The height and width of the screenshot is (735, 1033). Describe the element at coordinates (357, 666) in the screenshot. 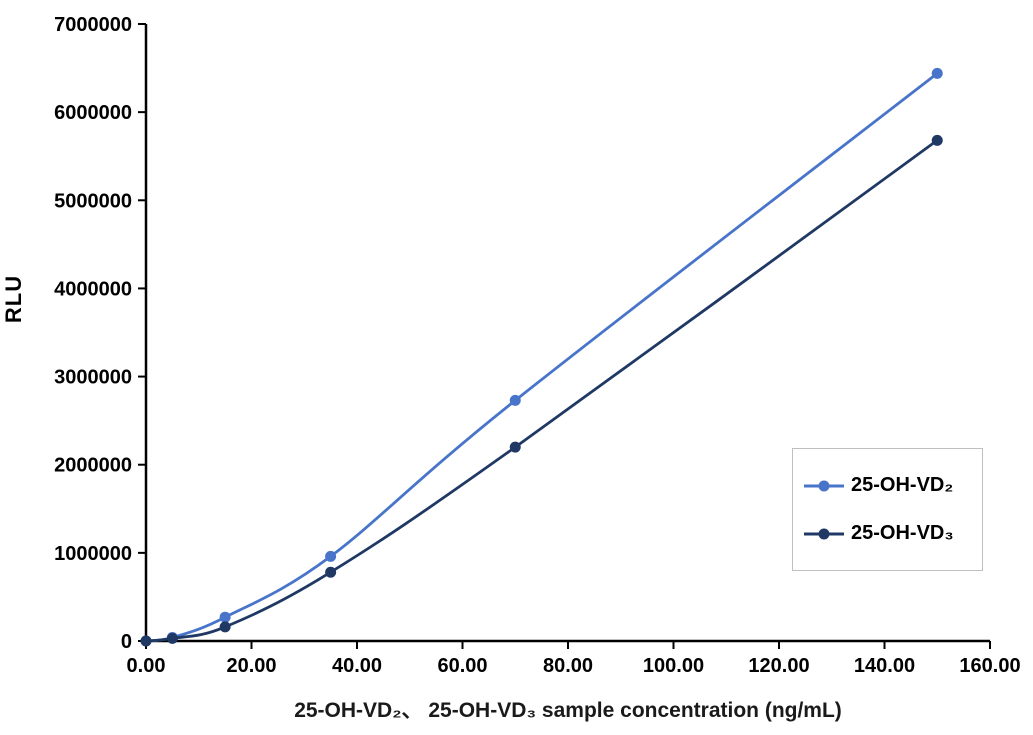

I see `x-tick-label: 40.00` at that location.